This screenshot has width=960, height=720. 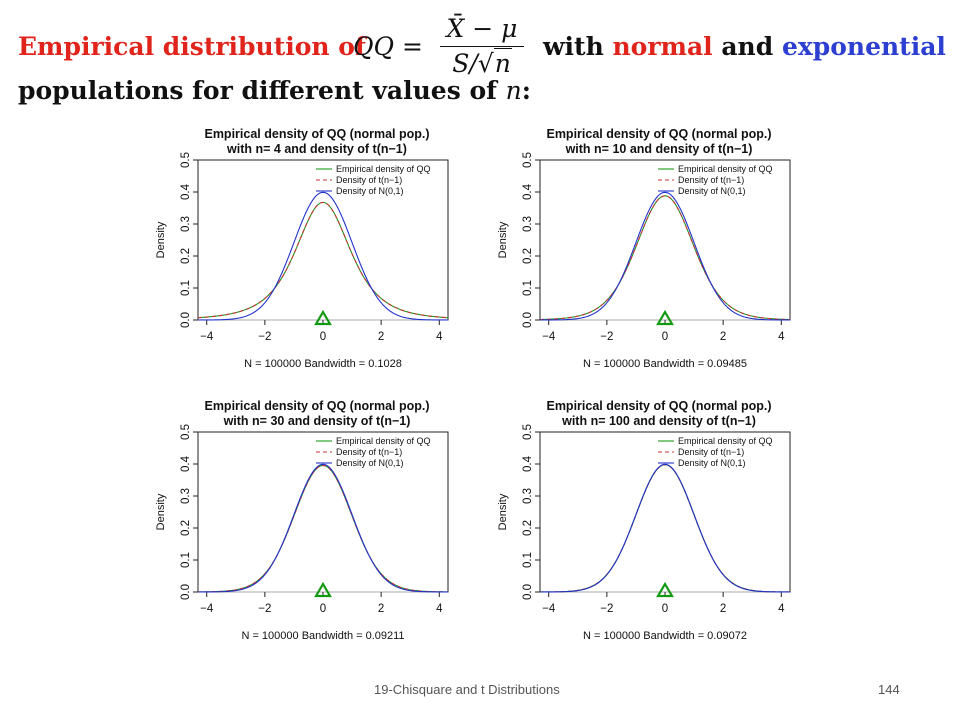 What do you see at coordinates (317, 421) in the screenshot?
I see `chart-subtitle: with n= 30 and density of t(n−1)` at bounding box center [317, 421].